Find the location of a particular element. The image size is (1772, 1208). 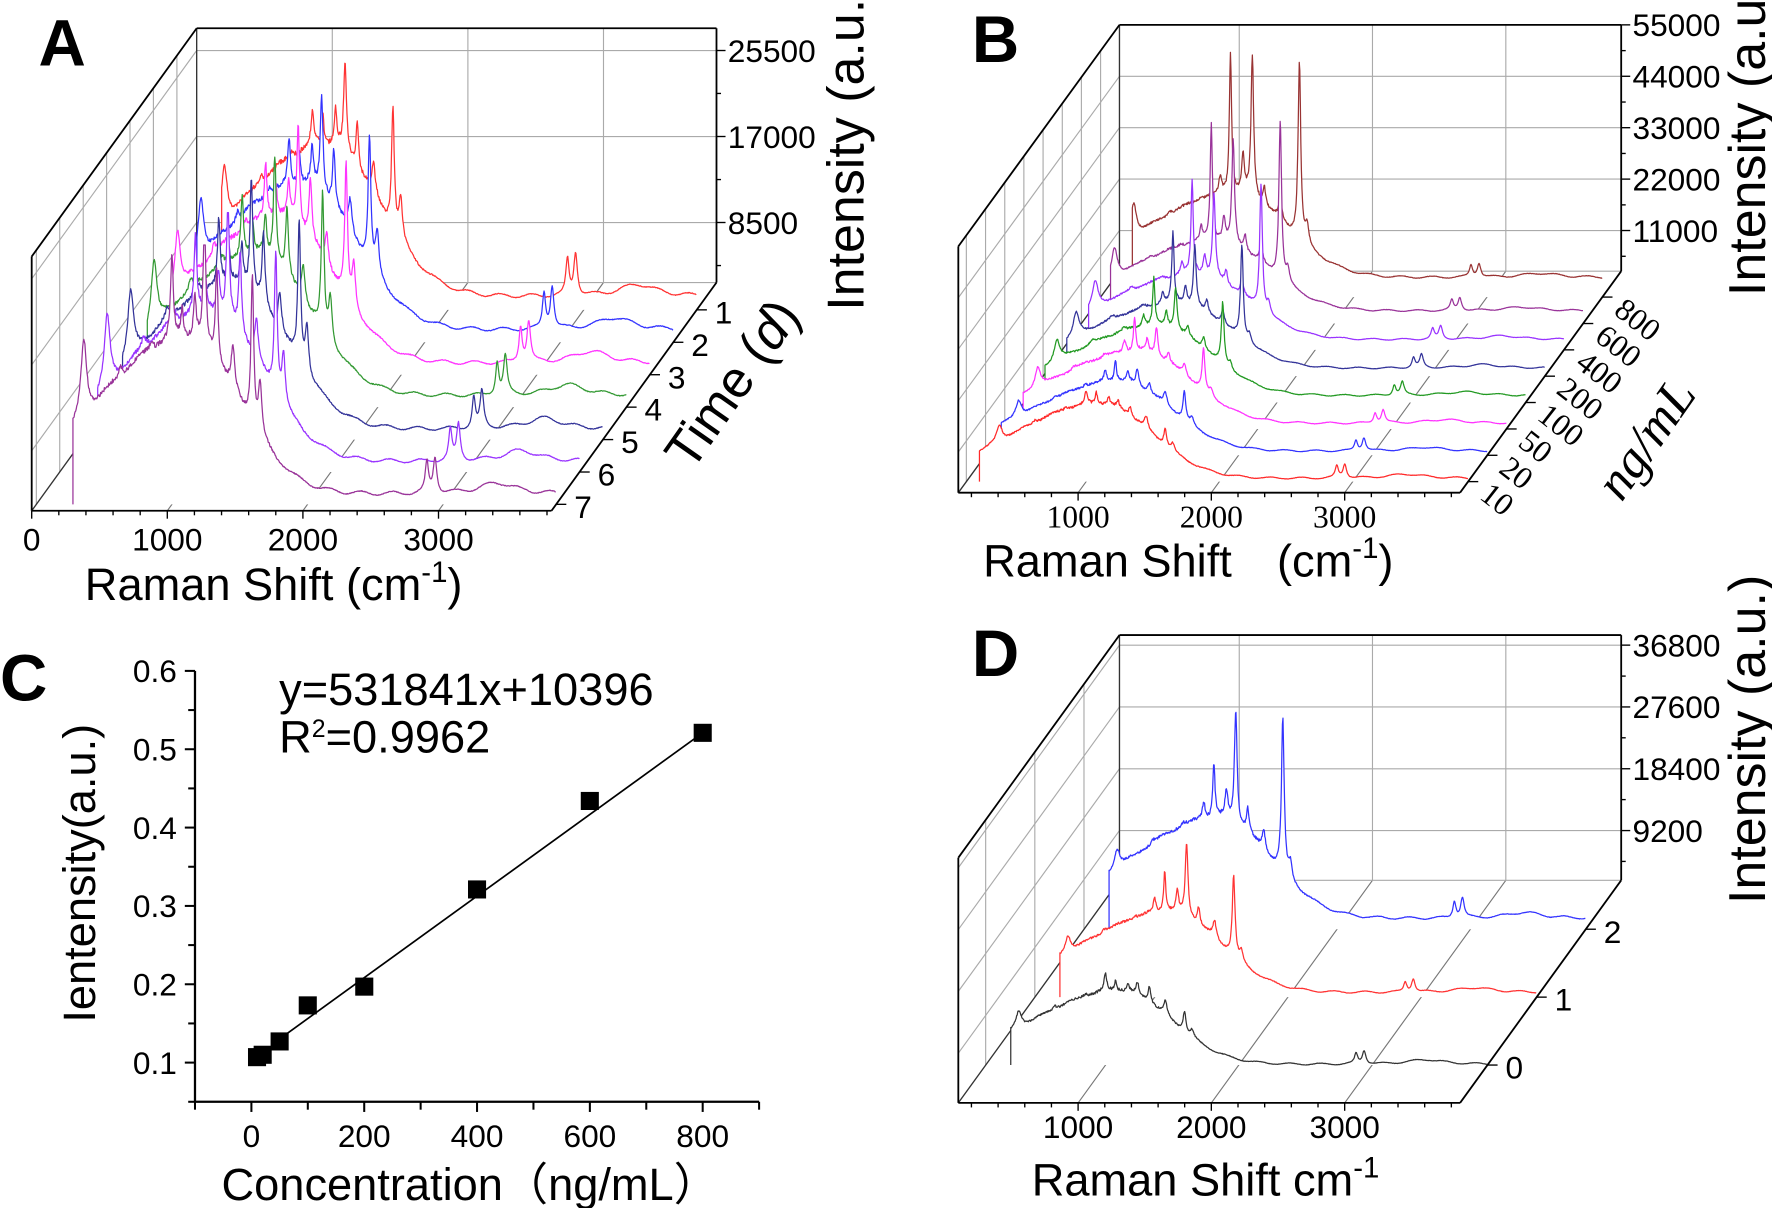

panel-d-z-axis-title: Intensity (a.u.) is located at coordinates (1745, 739).